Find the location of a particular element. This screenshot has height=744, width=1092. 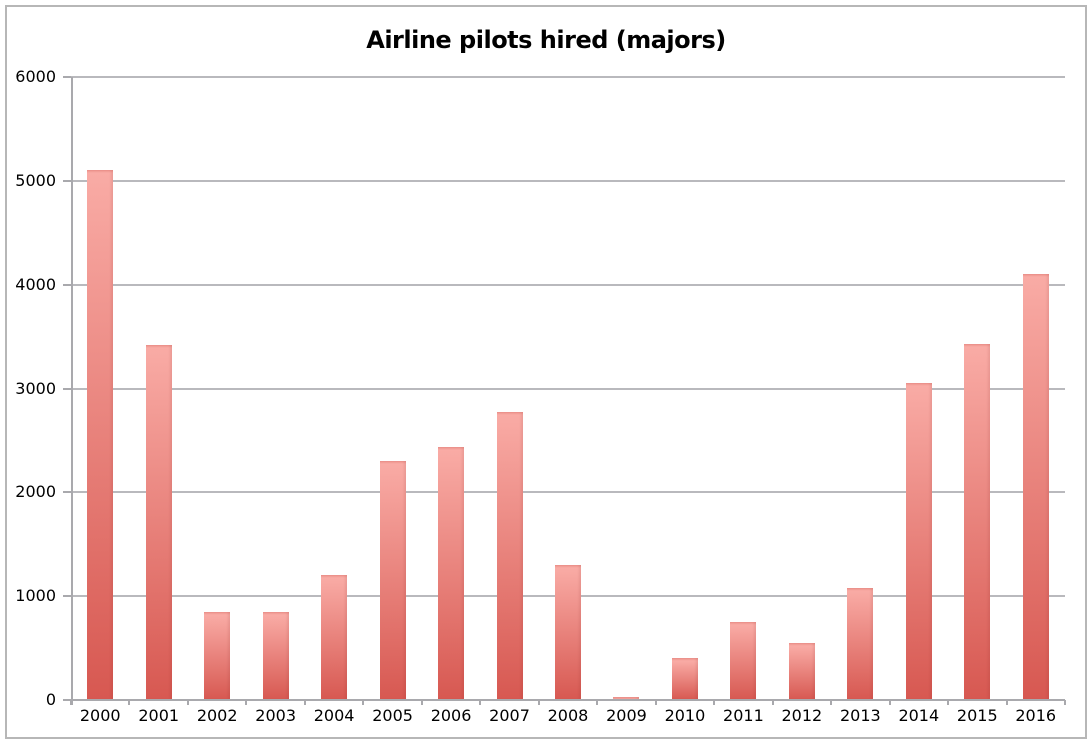

x-axis-label-2009: 2009 is located at coordinates (626, 715).